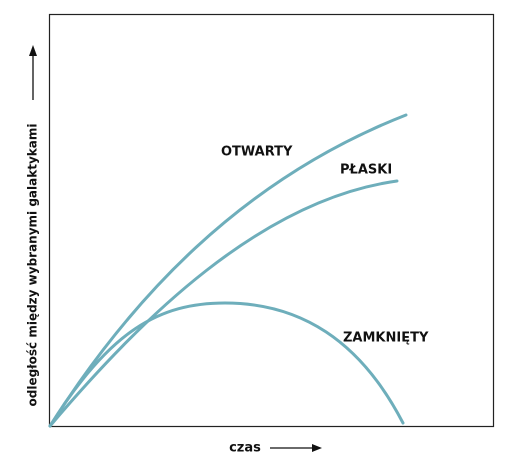  Describe the element at coordinates (245, 448) in the screenshot. I see `x-axis-label: czas` at that location.